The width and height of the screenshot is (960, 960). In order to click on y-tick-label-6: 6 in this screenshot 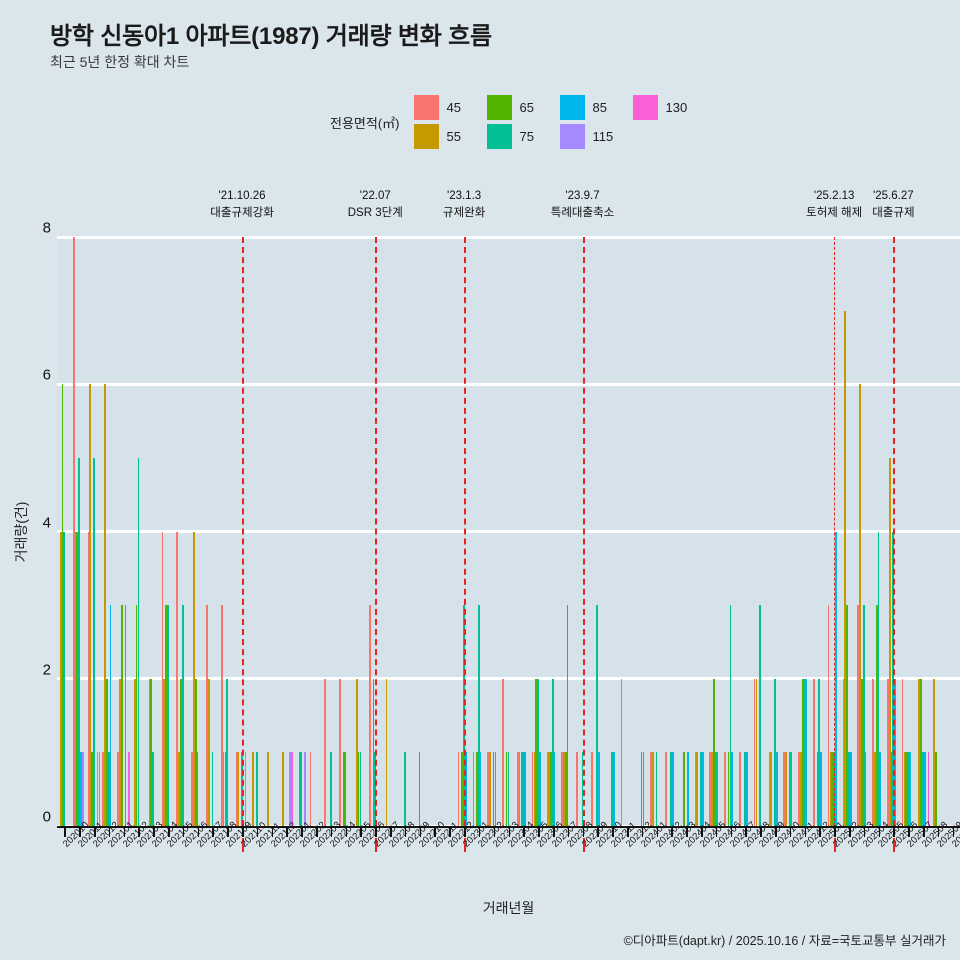, I will do `click(46, 375)`.